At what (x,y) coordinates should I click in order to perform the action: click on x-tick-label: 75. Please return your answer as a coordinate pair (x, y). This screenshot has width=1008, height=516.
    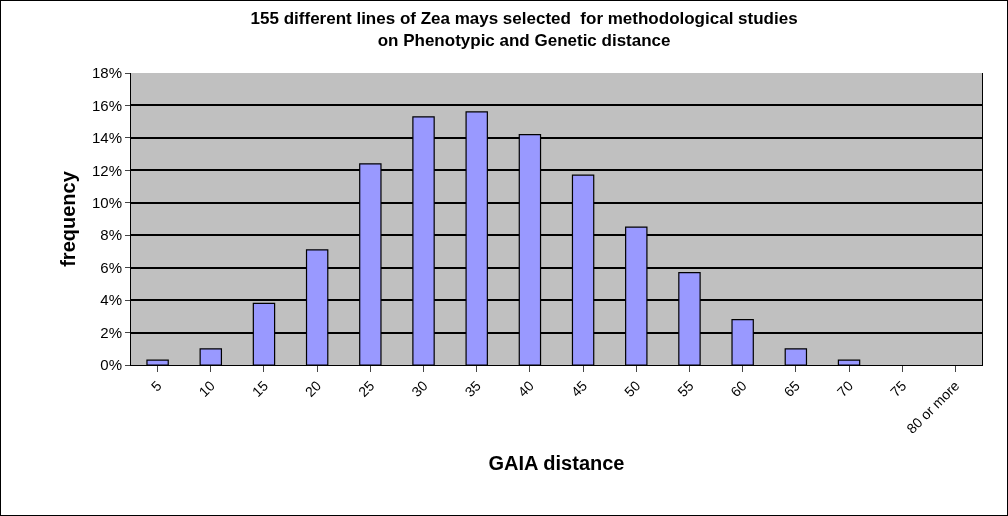
    Looking at the image, I should click on (898, 388).